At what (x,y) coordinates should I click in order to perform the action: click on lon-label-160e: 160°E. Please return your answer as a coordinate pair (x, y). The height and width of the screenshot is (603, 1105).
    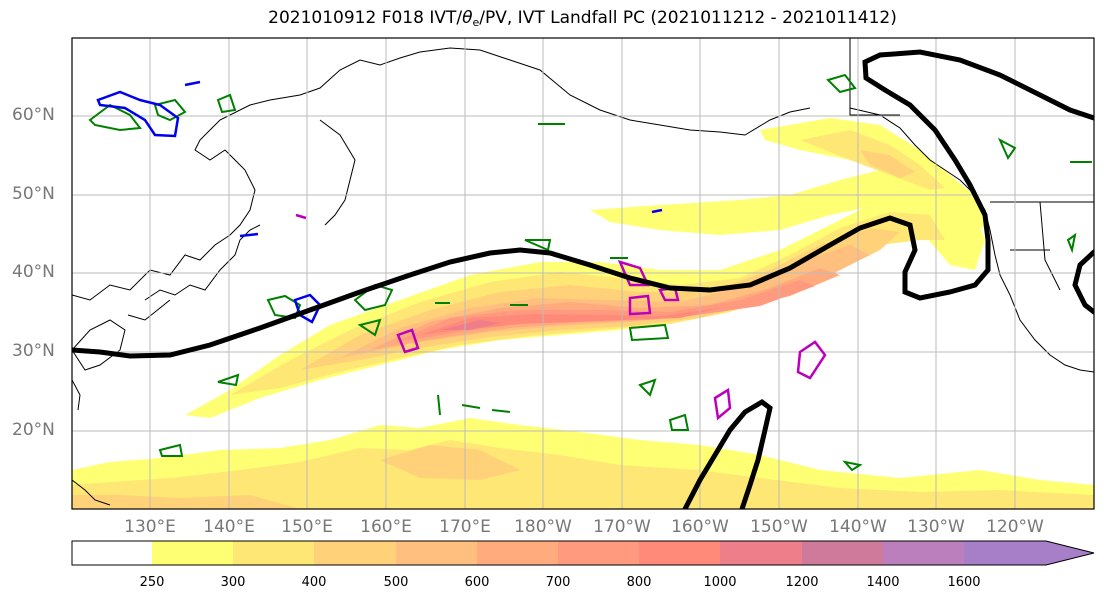
    Looking at the image, I should click on (386, 527).